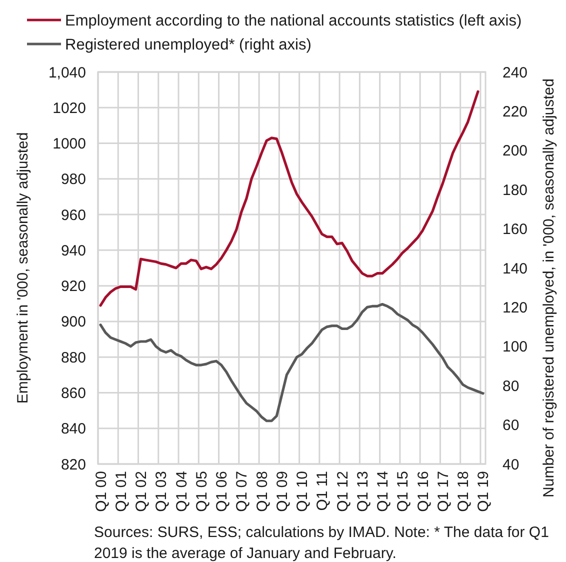 The height and width of the screenshot is (562, 566). Describe the element at coordinates (483, 491) in the screenshot. I see `x-tick-label: Q1 19` at that location.